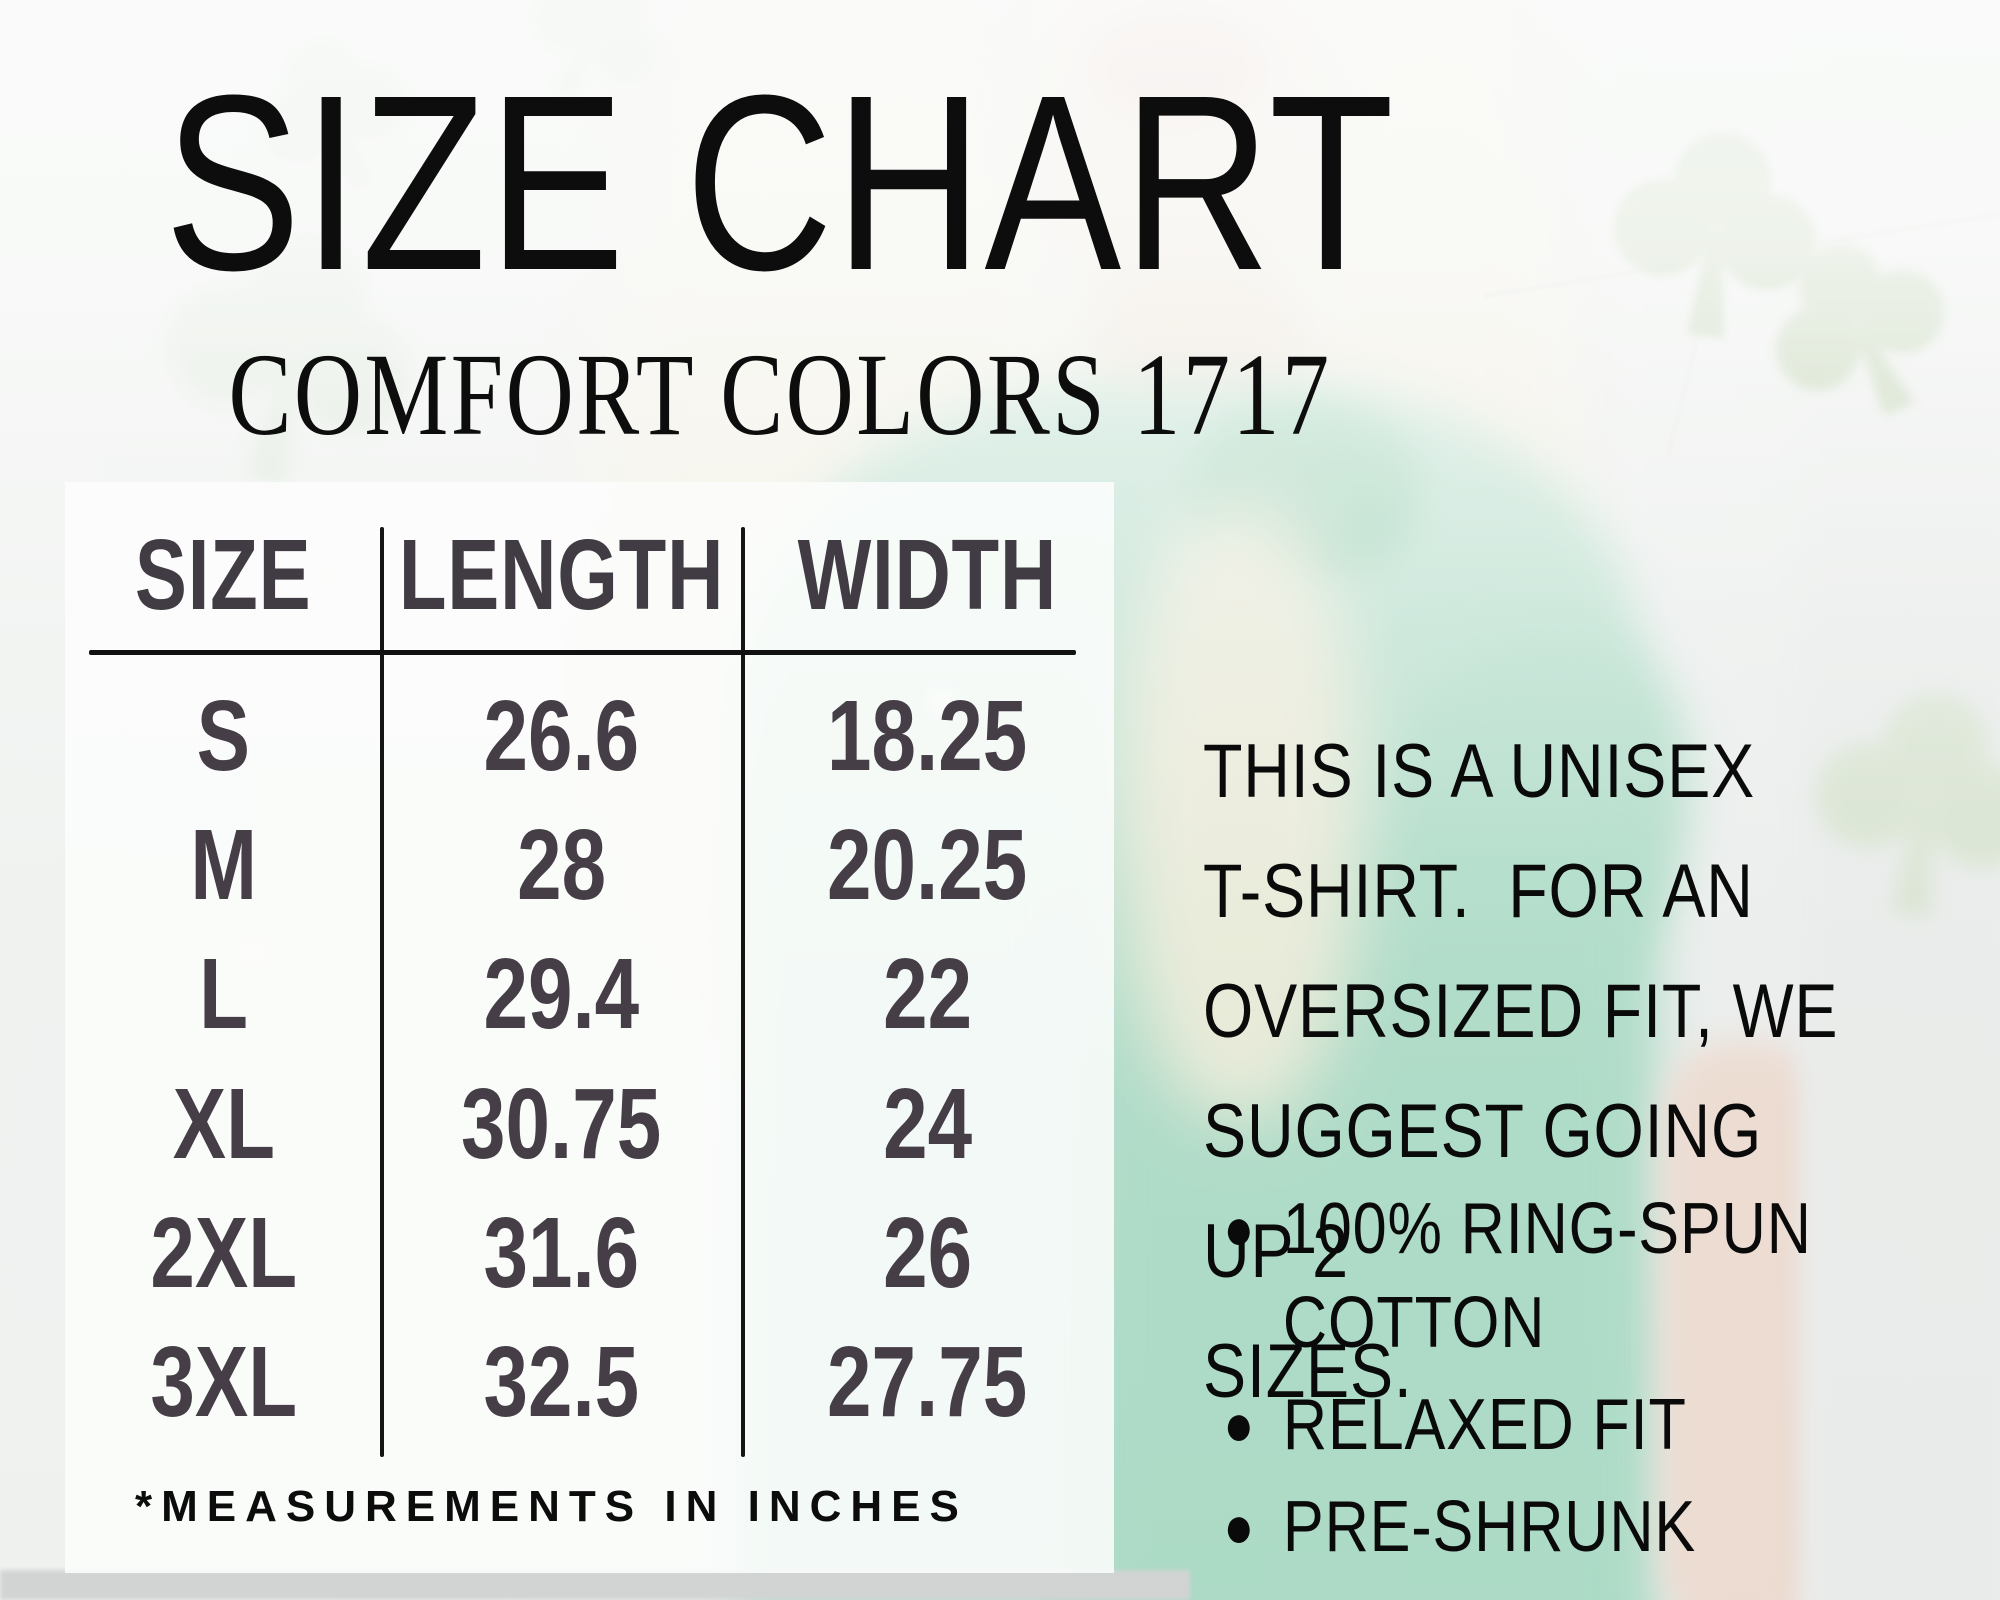  I want to click on table-cell: 18.25, so click(927, 736).